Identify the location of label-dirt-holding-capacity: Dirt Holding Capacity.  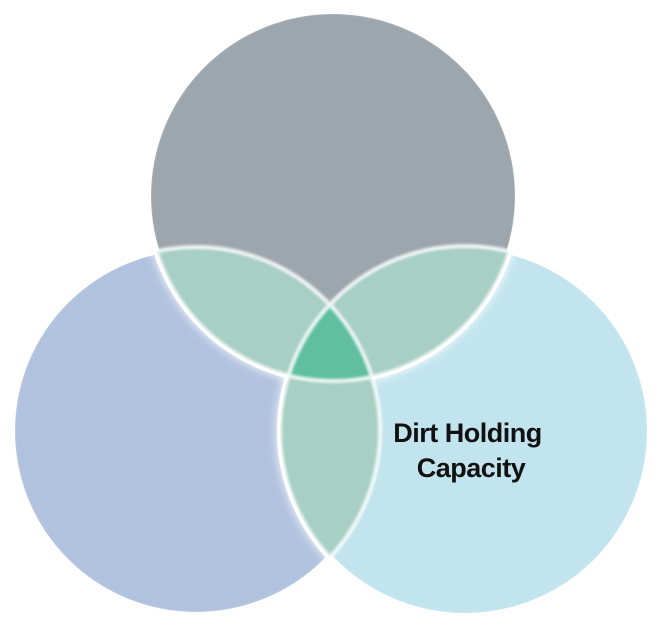
(471, 450).